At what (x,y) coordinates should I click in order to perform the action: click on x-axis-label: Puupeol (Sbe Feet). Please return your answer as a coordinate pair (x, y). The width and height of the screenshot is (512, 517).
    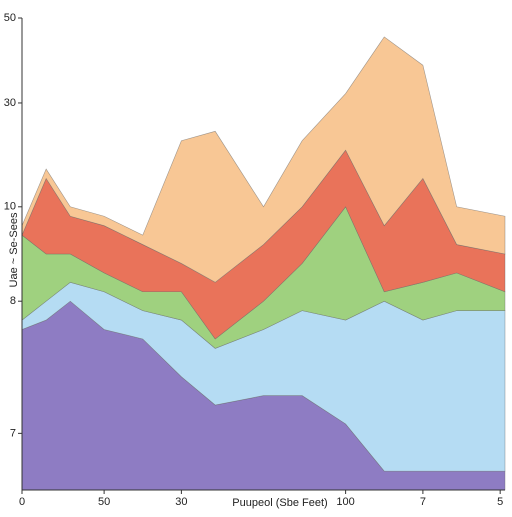
    Looking at the image, I should click on (279, 503).